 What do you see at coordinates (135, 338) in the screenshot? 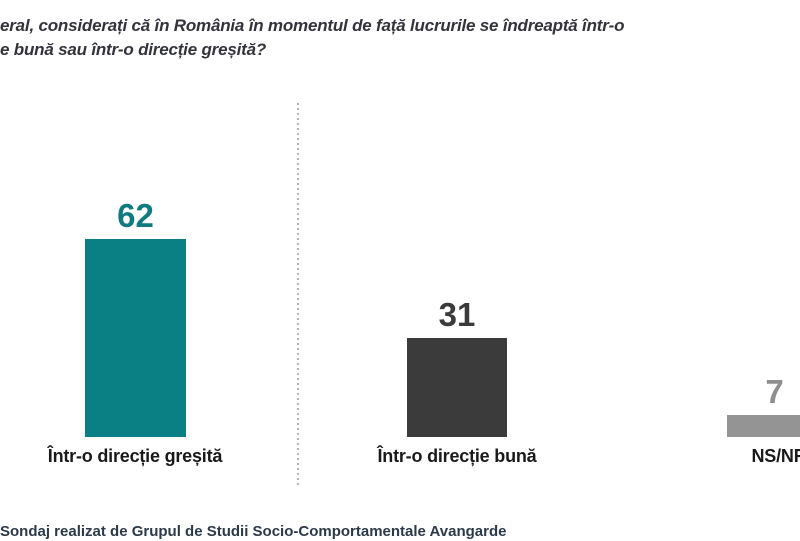
I see `bar-gresita` at bounding box center [135, 338].